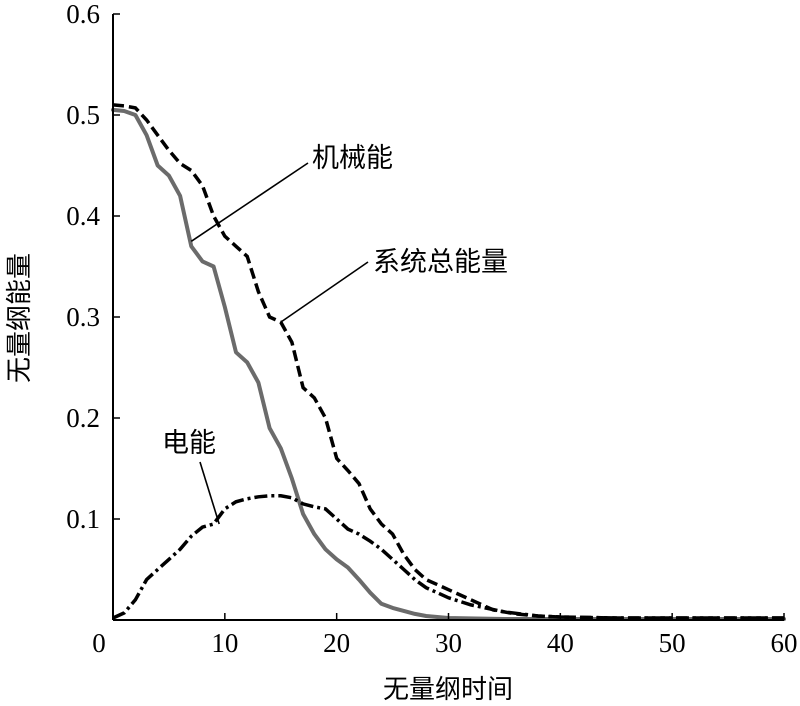 The image size is (800, 706). I want to click on leader-line-electrical-energy, so click(209, 493).